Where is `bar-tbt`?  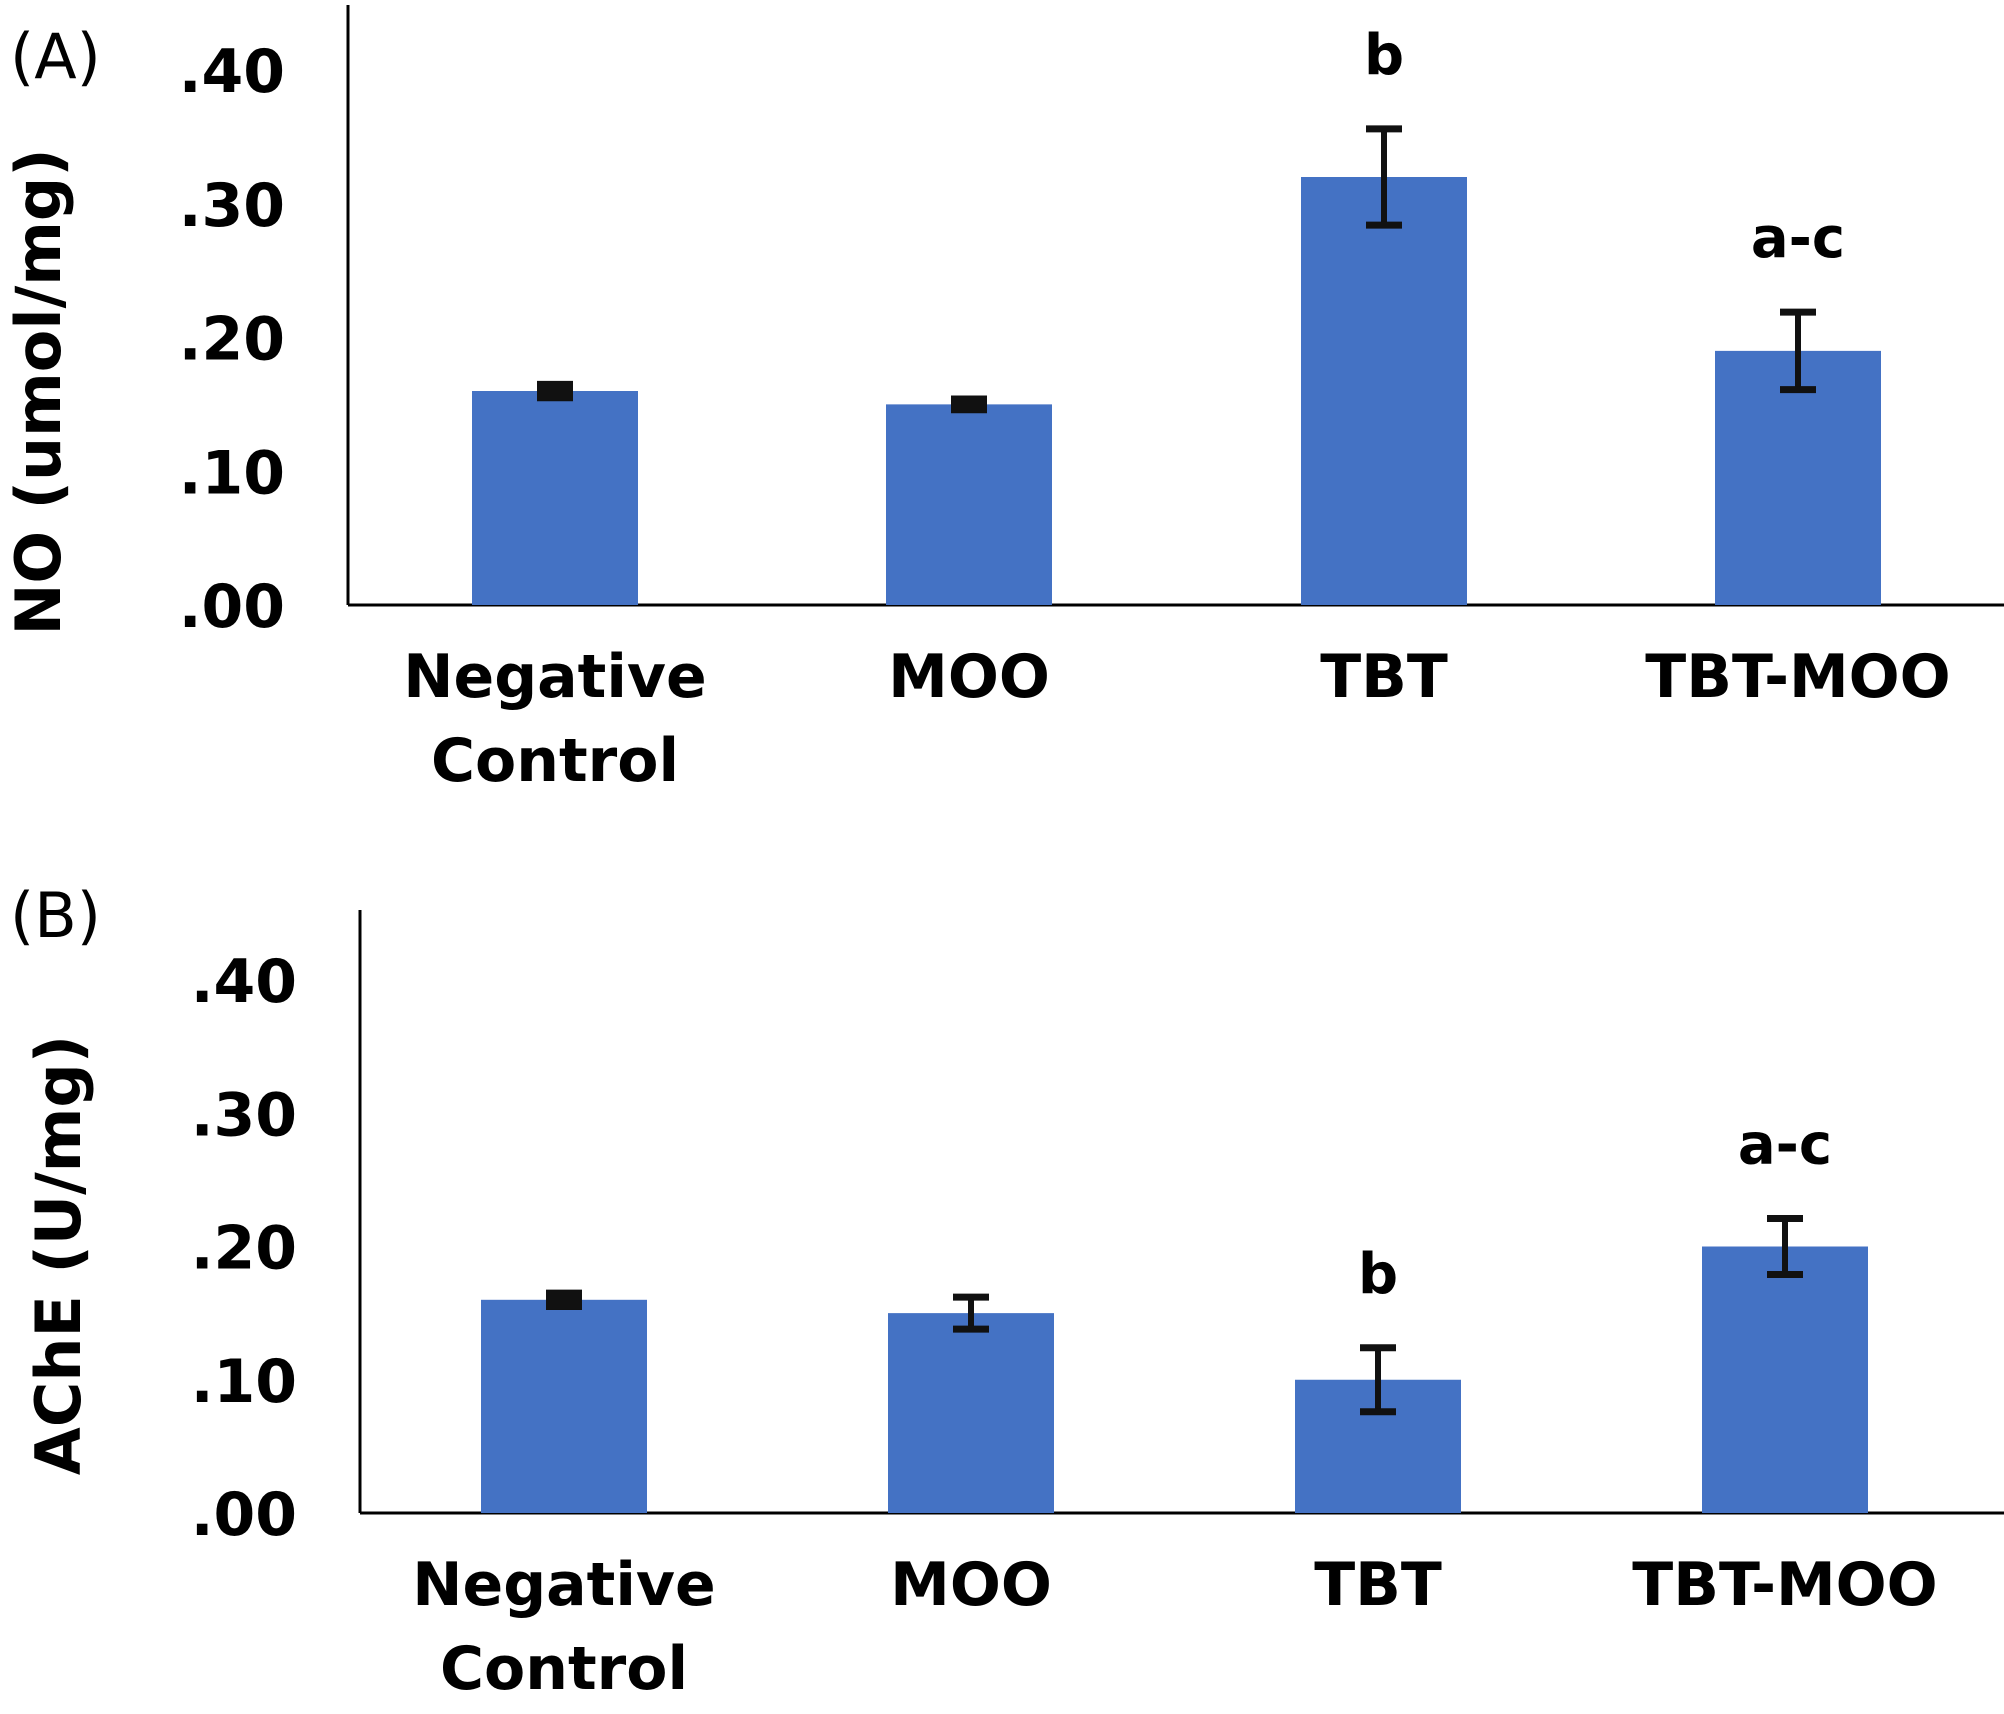
bar-tbt is located at coordinates (1384, 391).